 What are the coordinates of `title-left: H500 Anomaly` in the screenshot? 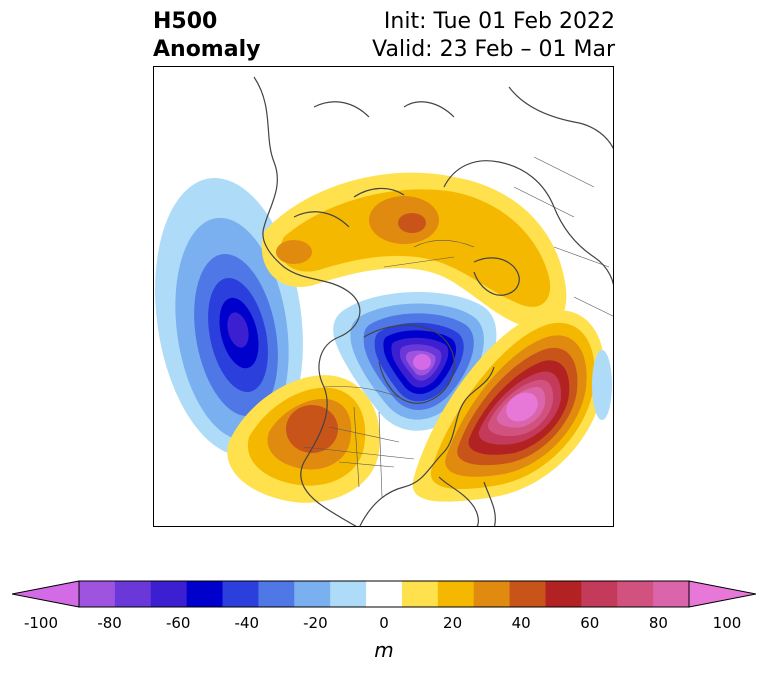 It's located at (206, 36).